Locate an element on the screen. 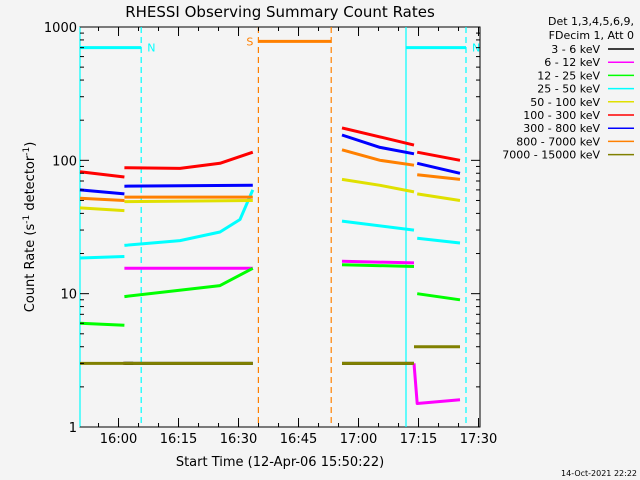 This screenshot has height=480, width=640. legend-label-300-800-kev: 300 - 800 keV is located at coordinates (561, 128).